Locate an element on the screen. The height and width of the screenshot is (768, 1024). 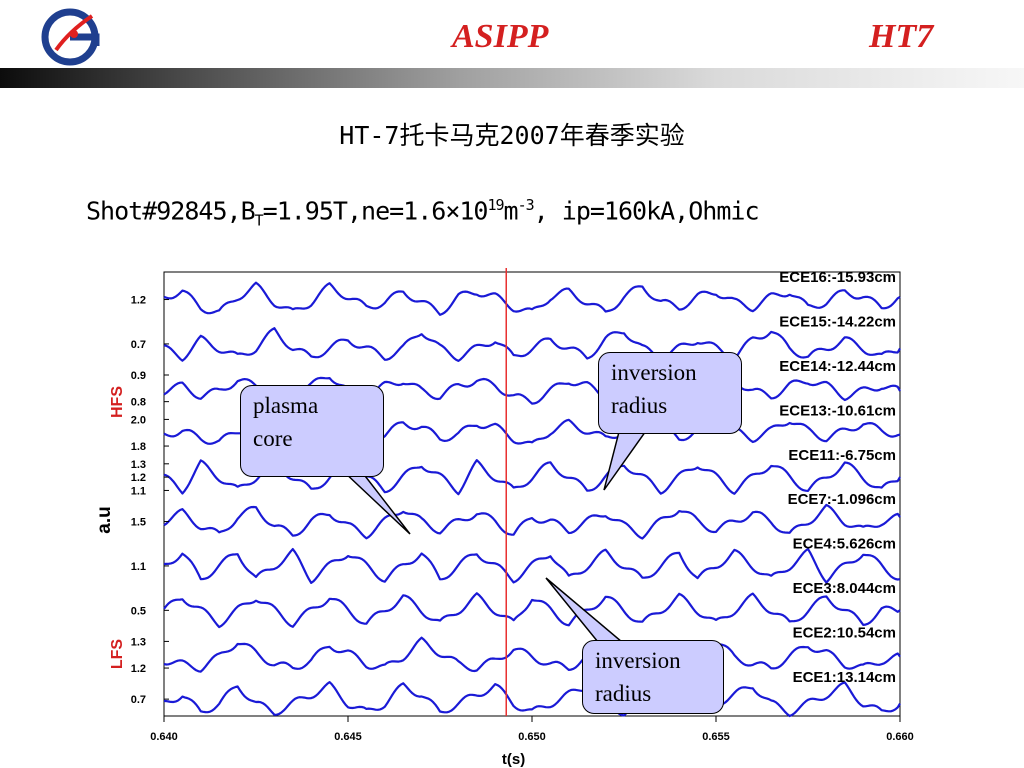
callout-plasma-core: plasma core is located at coordinates (312, 431).